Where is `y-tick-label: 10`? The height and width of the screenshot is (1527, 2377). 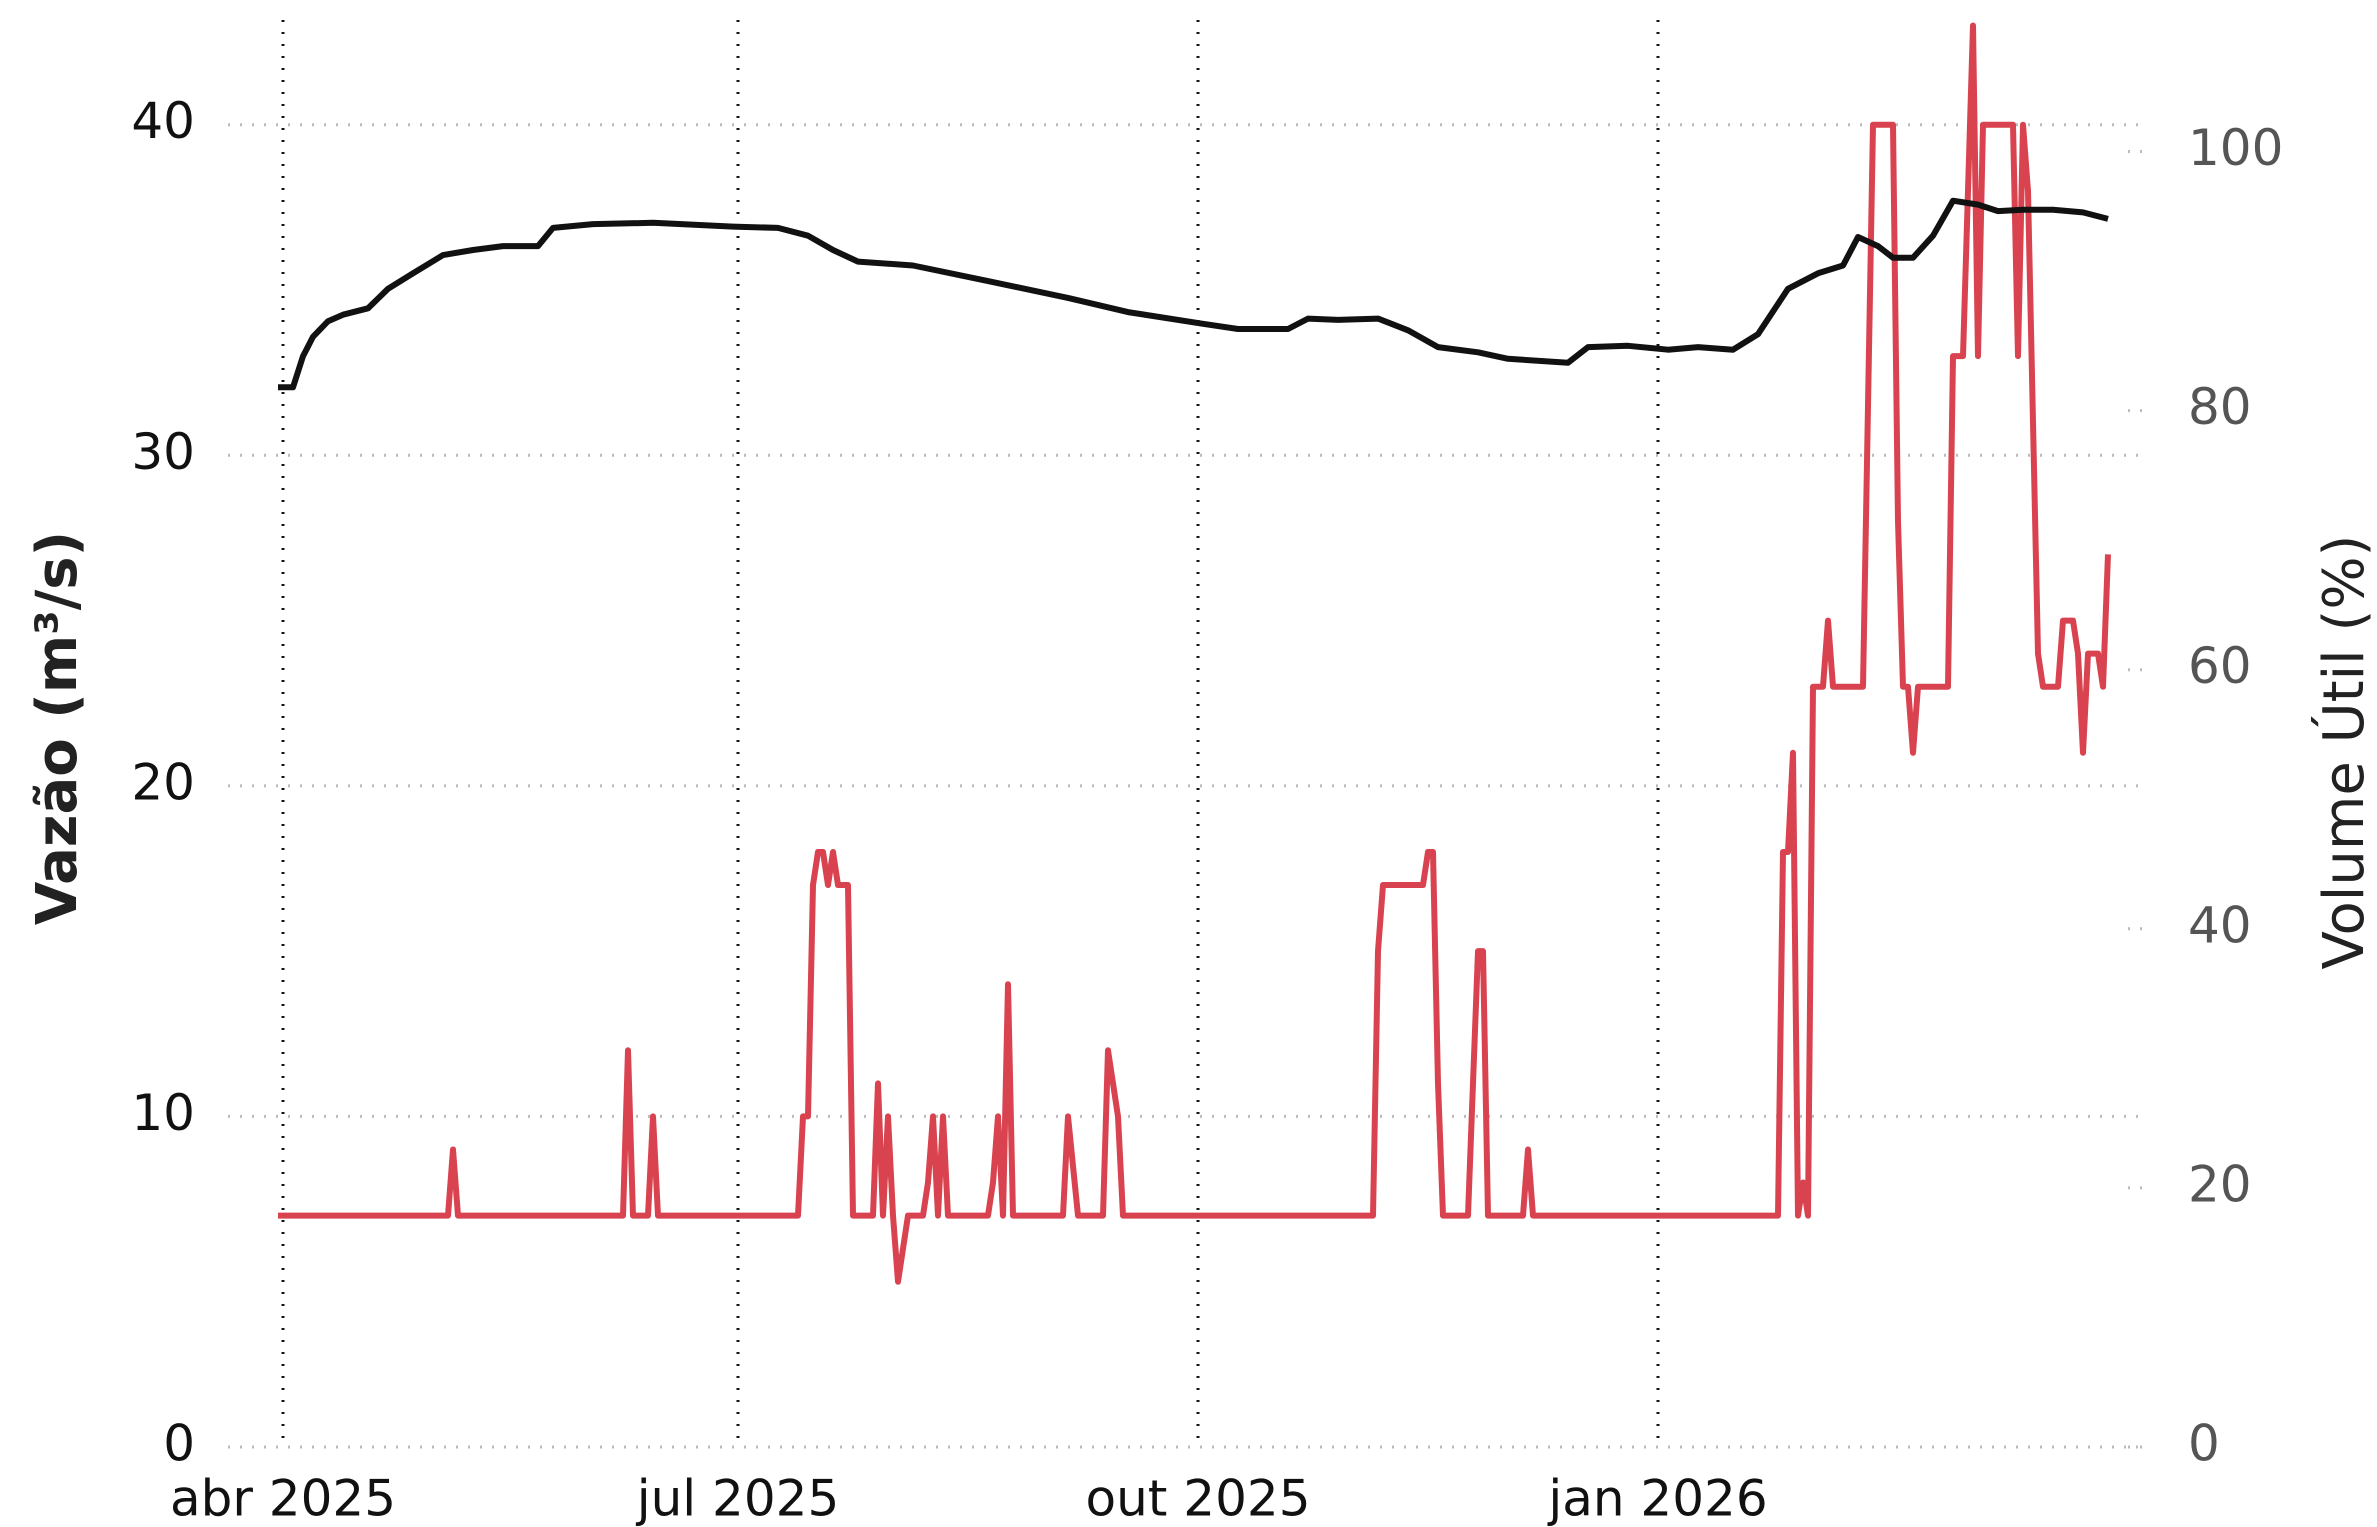 y-tick-label: 10 is located at coordinates (163, 1113).